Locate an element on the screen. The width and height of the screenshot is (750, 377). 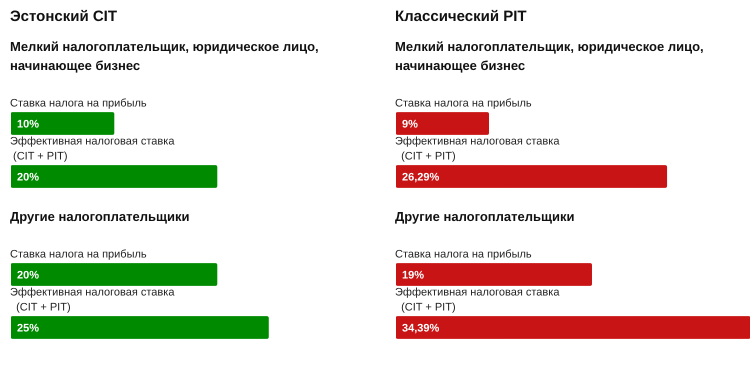
data-label: 34,39% is located at coordinates (421, 328).